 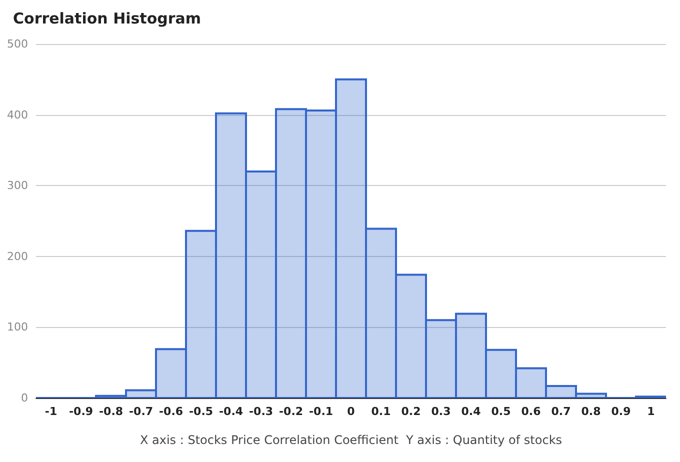 I want to click on y-tick-label: 0, so click(x=24, y=398).